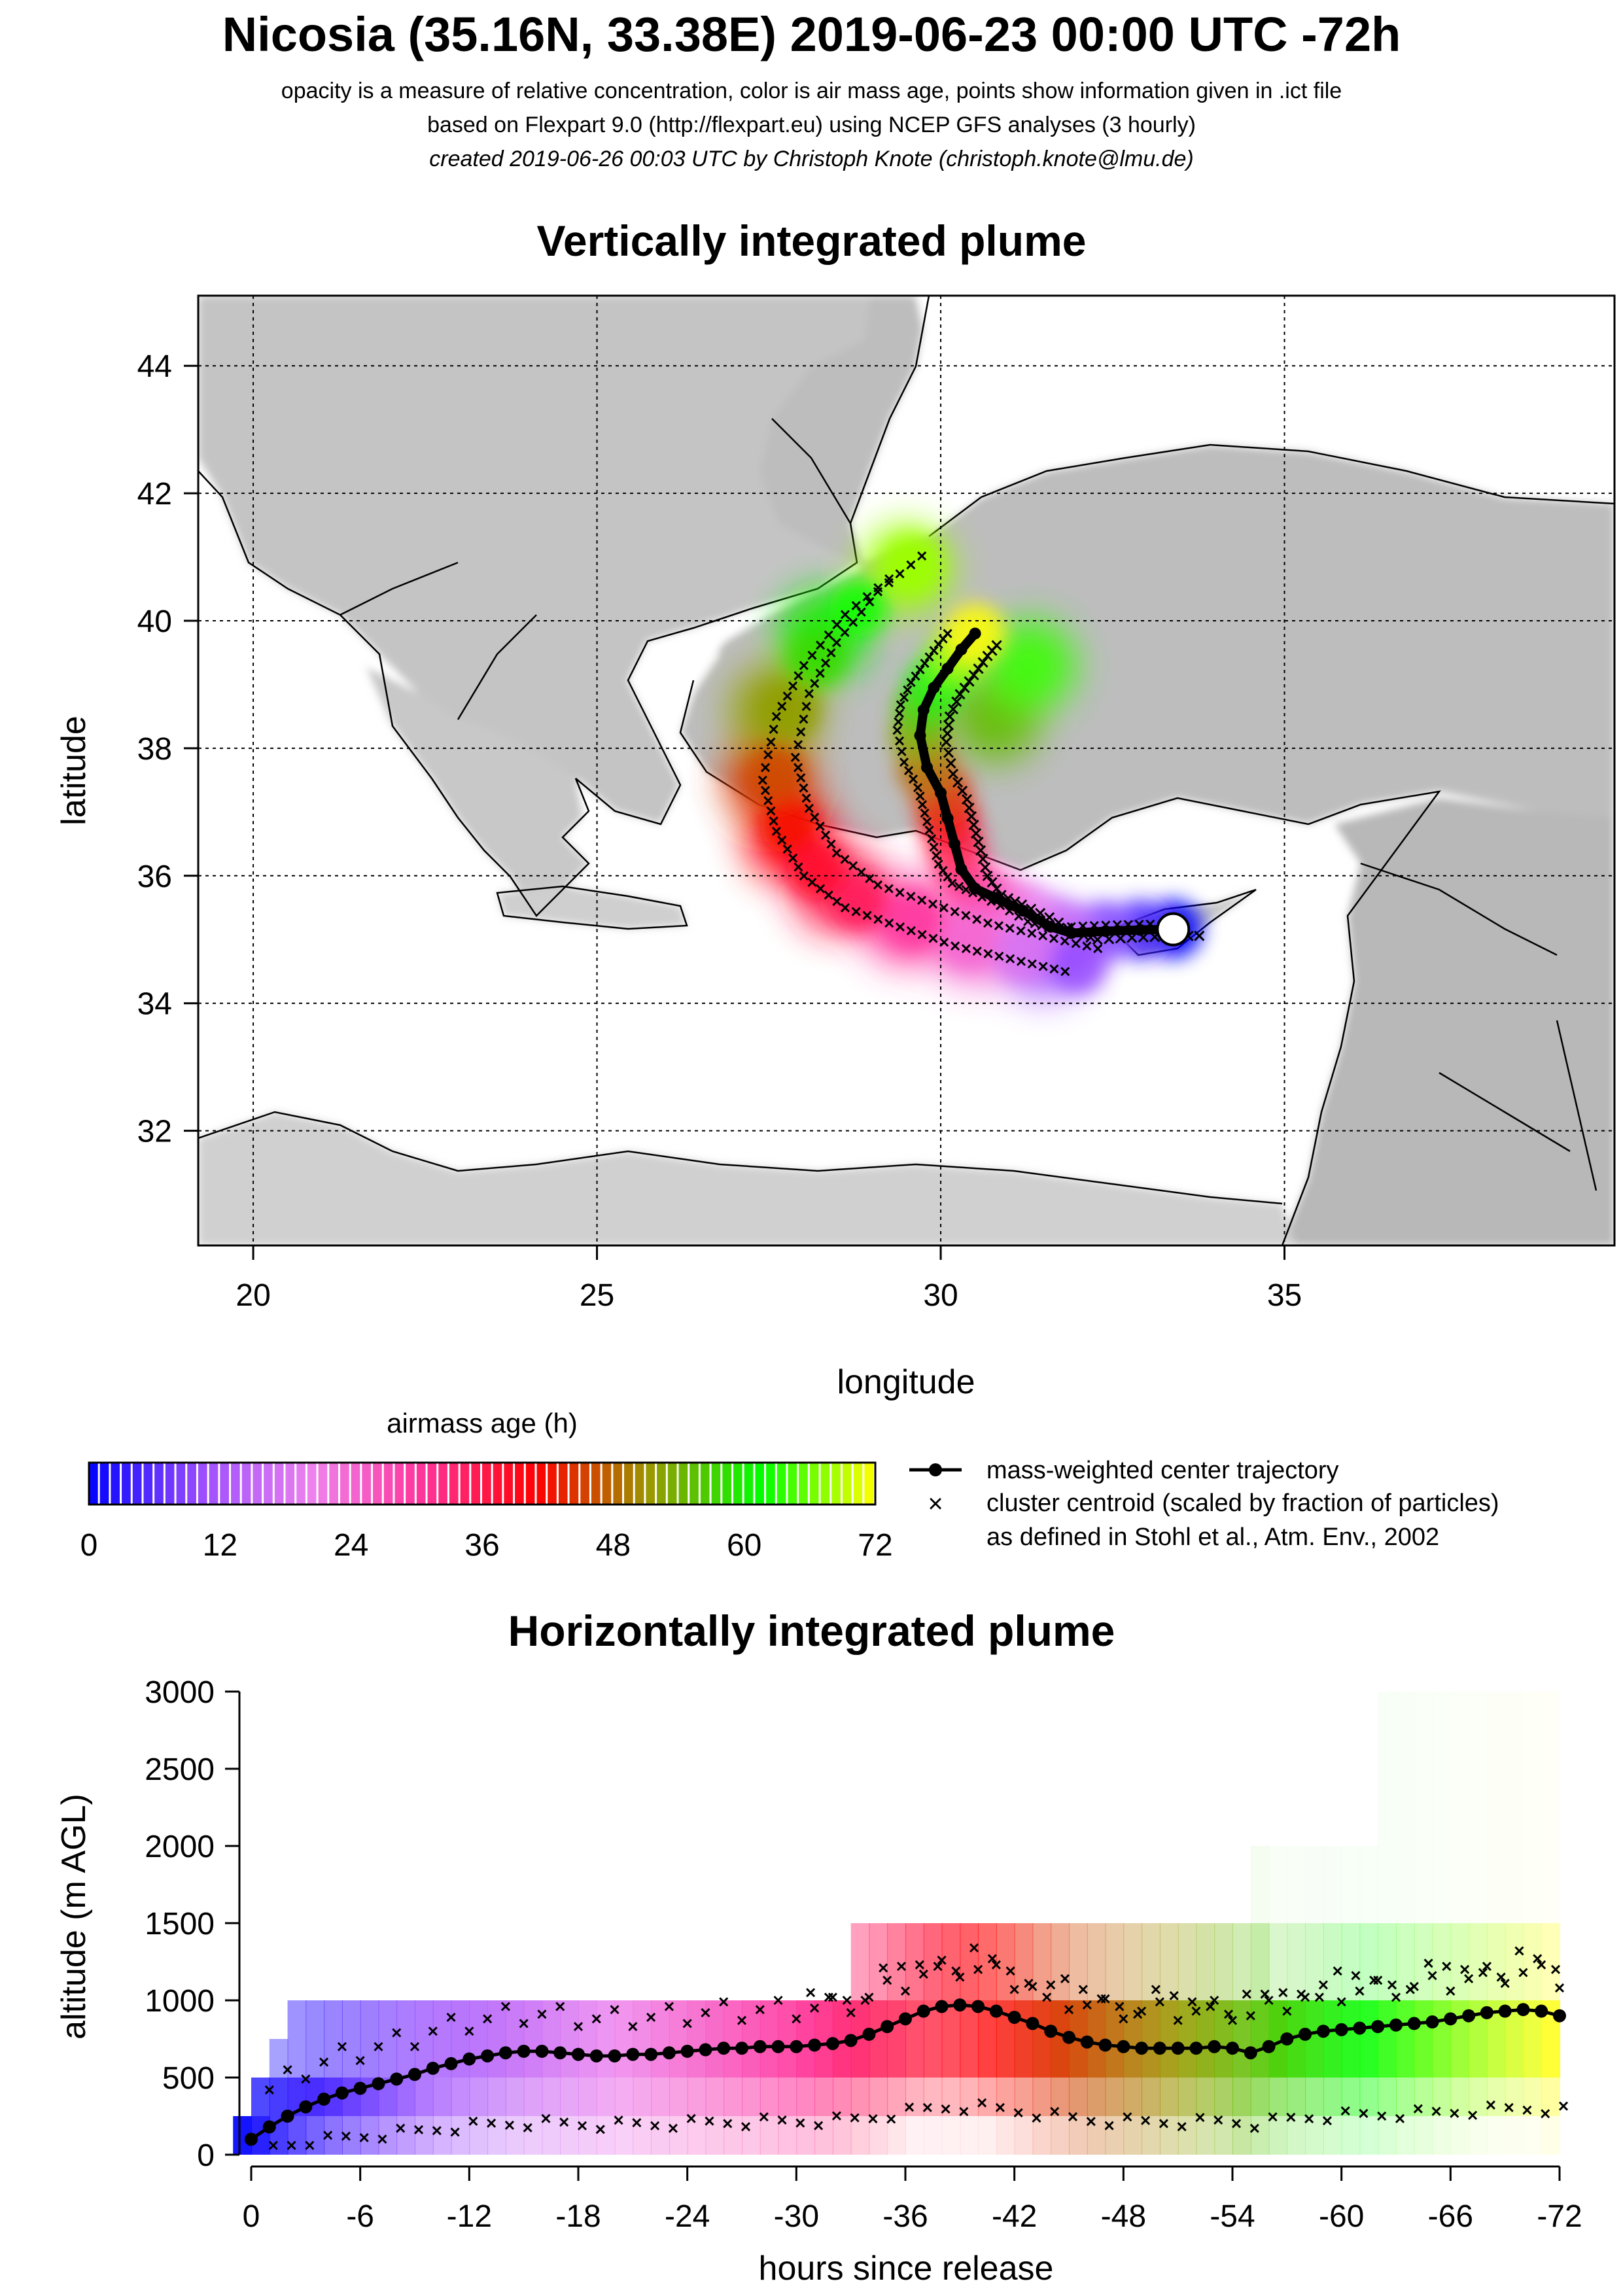 Image resolution: width=1623 pixels, height=2296 pixels. I want to click on profile-y-tick-label: 2000, so click(180, 1847).